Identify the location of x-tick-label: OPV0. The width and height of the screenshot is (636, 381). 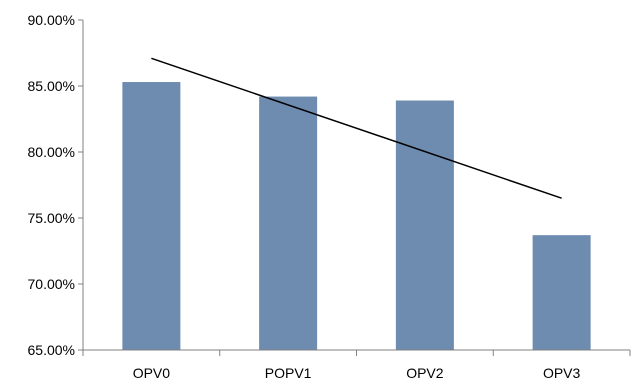
(152, 373).